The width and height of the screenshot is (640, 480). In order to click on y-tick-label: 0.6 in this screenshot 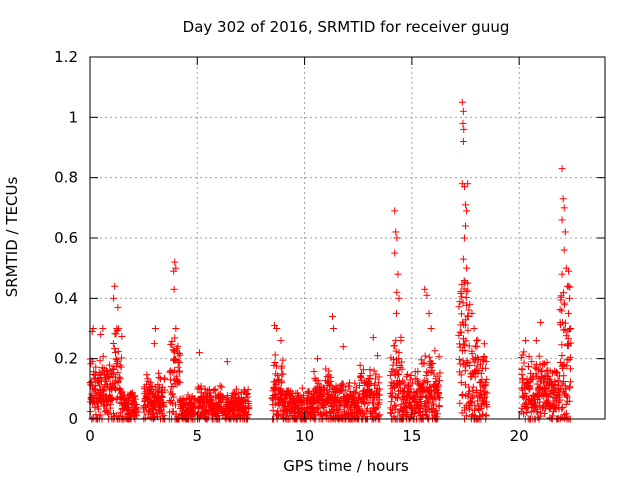, I will do `click(66, 238)`.